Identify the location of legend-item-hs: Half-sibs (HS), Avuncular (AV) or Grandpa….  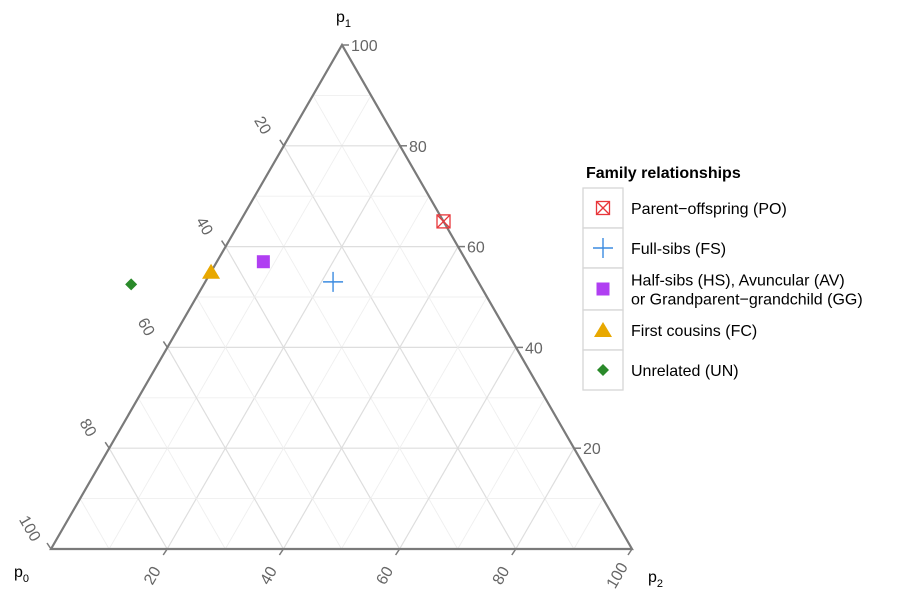
(722, 289).